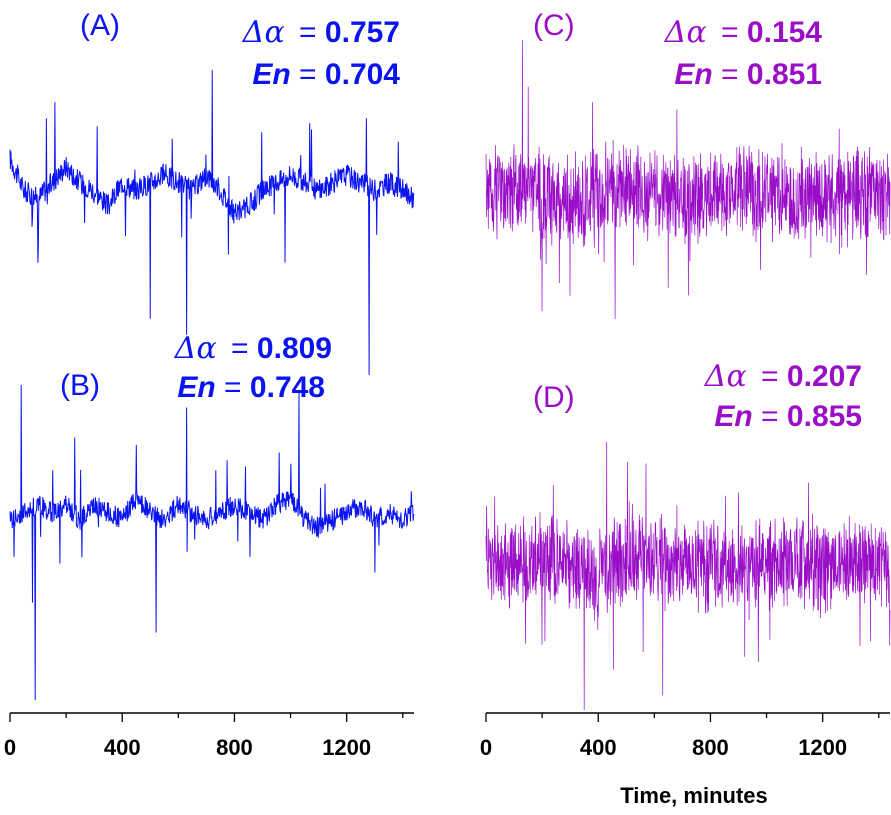 This screenshot has height=815, width=891. I want to click on x-tick-label-right-0: 0, so click(486, 747).